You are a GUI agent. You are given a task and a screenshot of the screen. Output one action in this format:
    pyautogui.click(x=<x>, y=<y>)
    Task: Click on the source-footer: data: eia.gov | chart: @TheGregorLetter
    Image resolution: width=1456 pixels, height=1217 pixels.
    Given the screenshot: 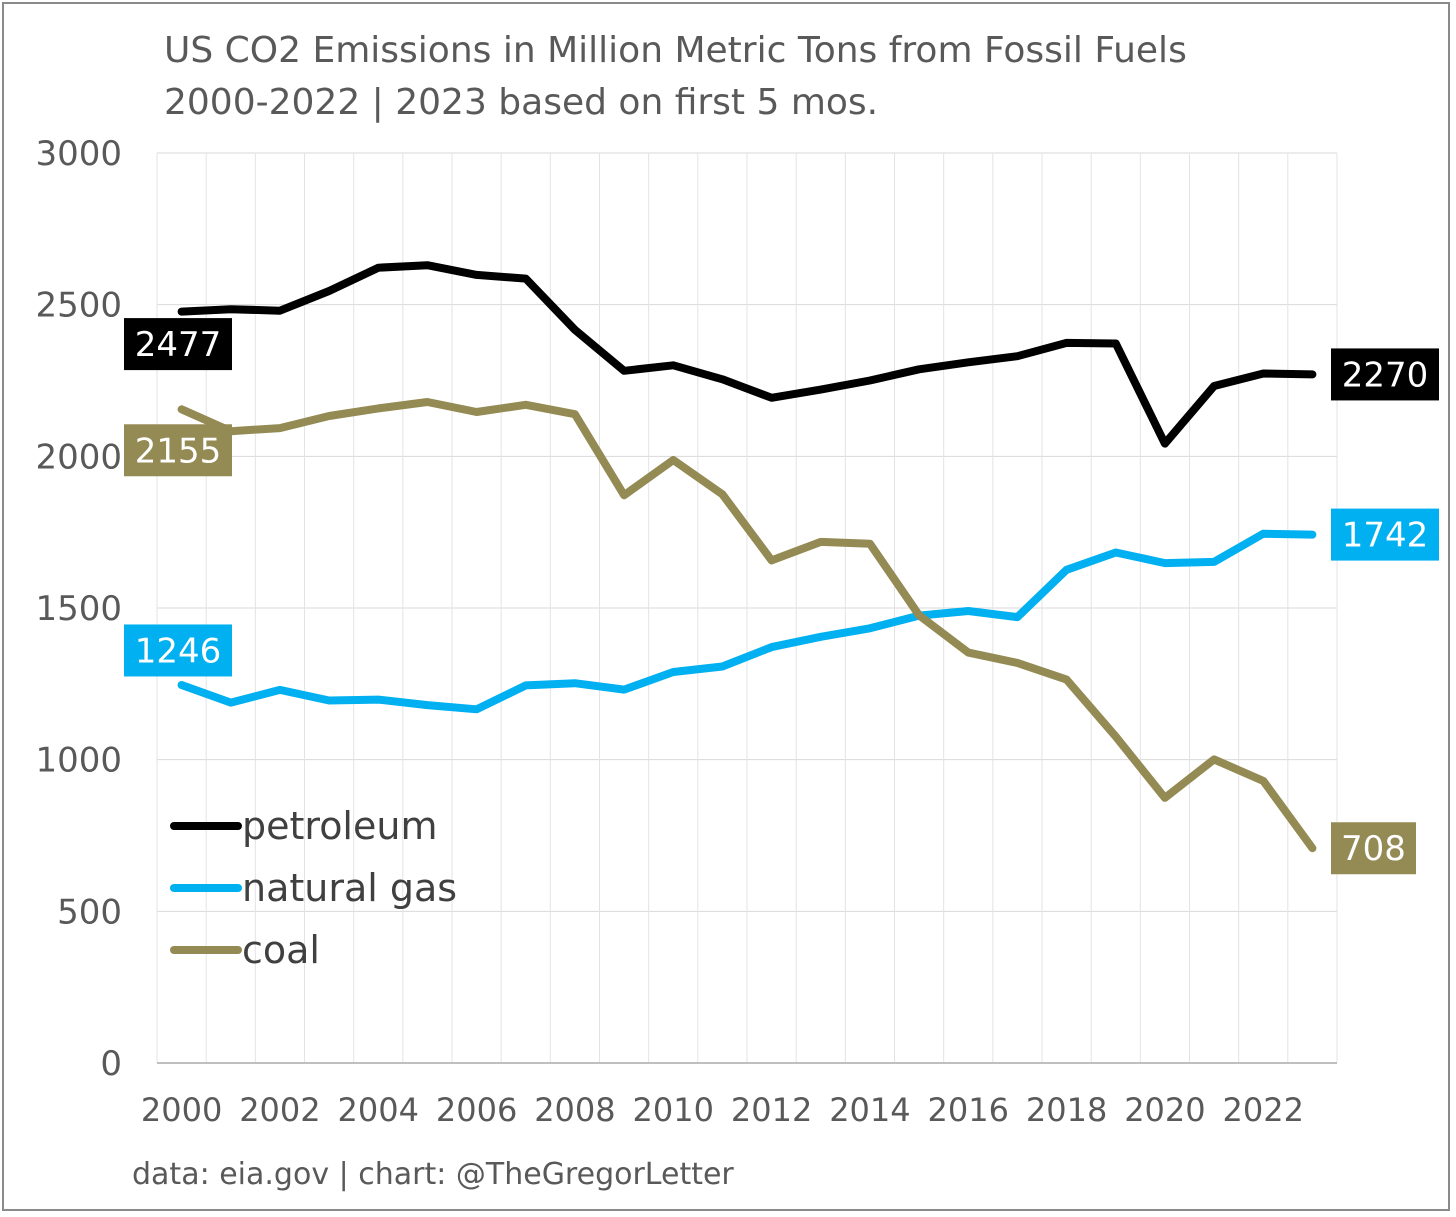 What is the action you would take?
    pyautogui.click(x=433, y=1174)
    